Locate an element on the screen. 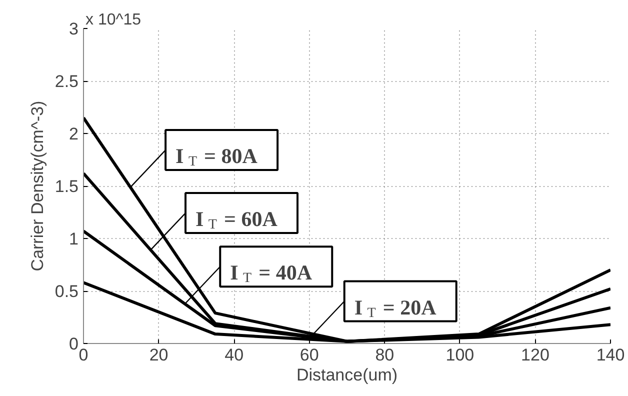 The image size is (628, 396). x-tick-label: 80 is located at coordinates (384, 355).